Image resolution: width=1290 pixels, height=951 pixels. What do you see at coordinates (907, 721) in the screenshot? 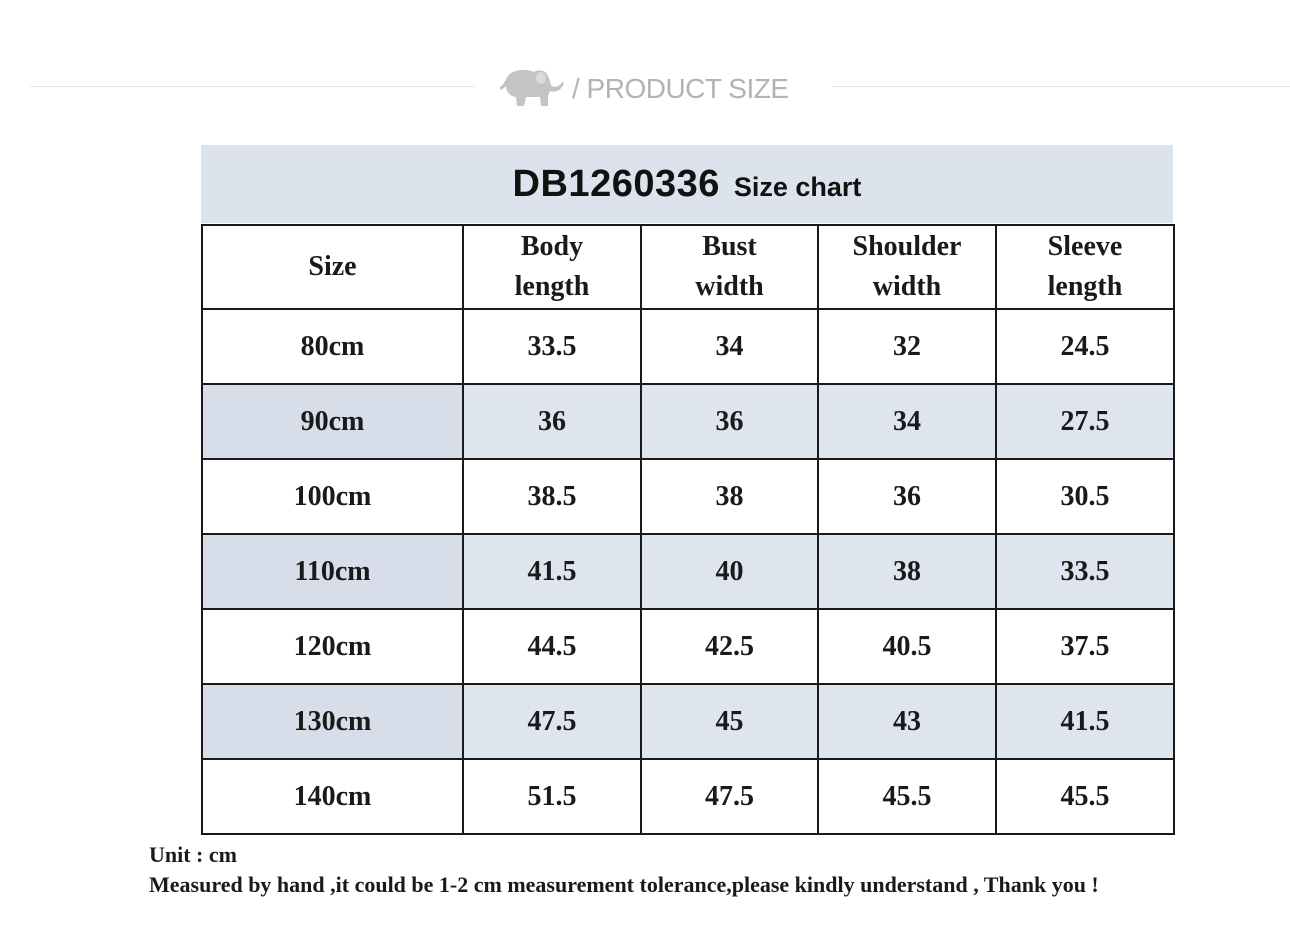
I see `cell-shoulder-width: 43` at bounding box center [907, 721].